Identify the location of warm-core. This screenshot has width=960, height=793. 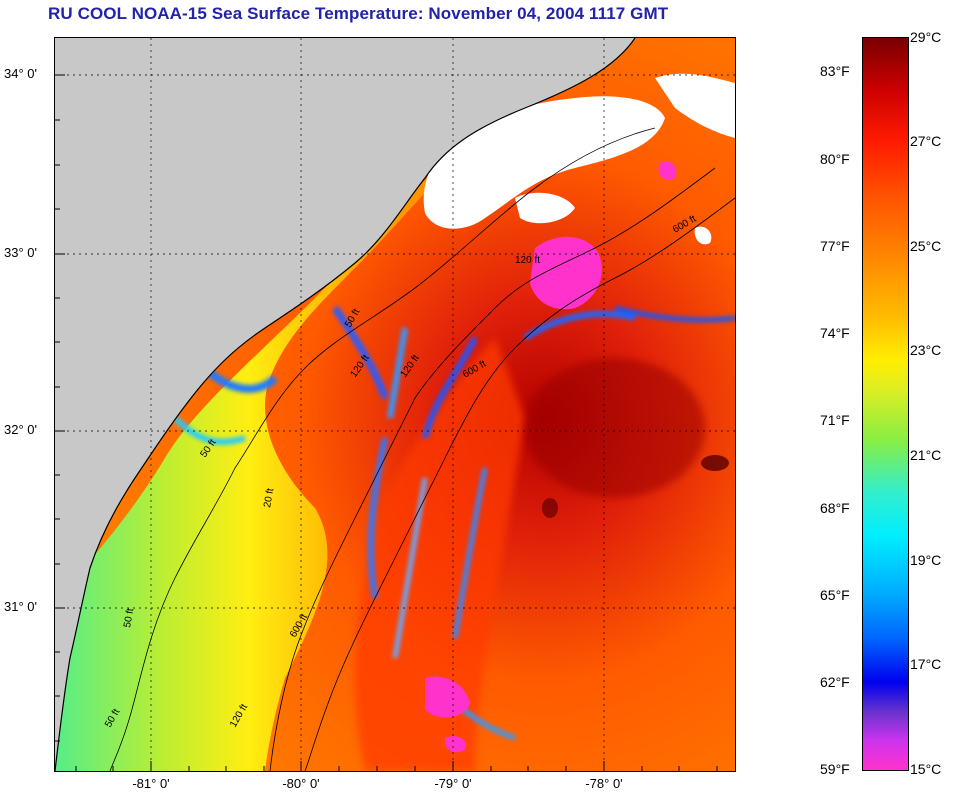
(615, 428).